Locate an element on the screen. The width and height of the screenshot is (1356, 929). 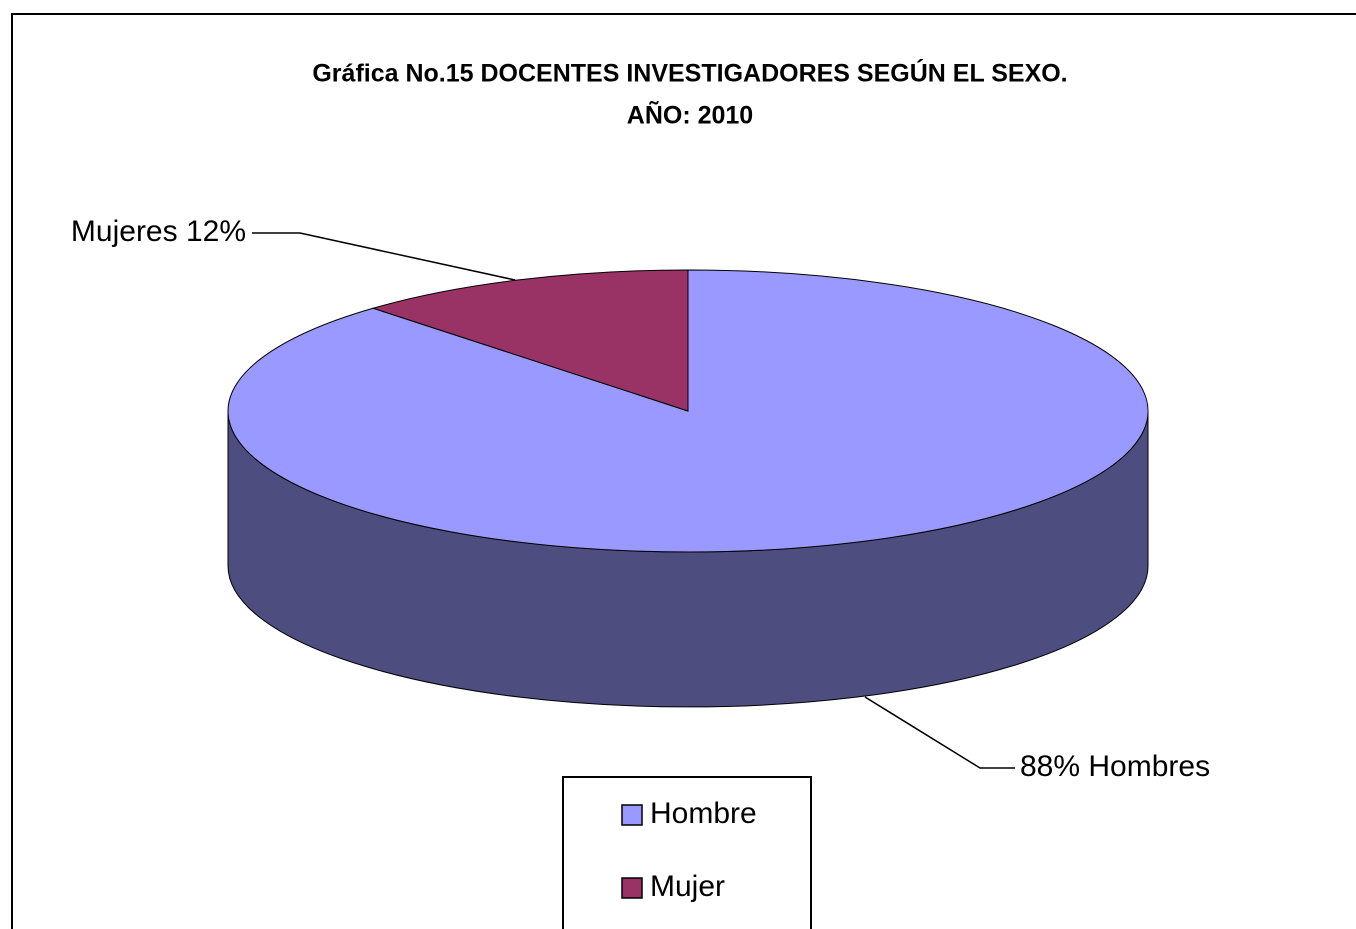
chart-subtitle: AÑO: 2010 is located at coordinates (690, 115).